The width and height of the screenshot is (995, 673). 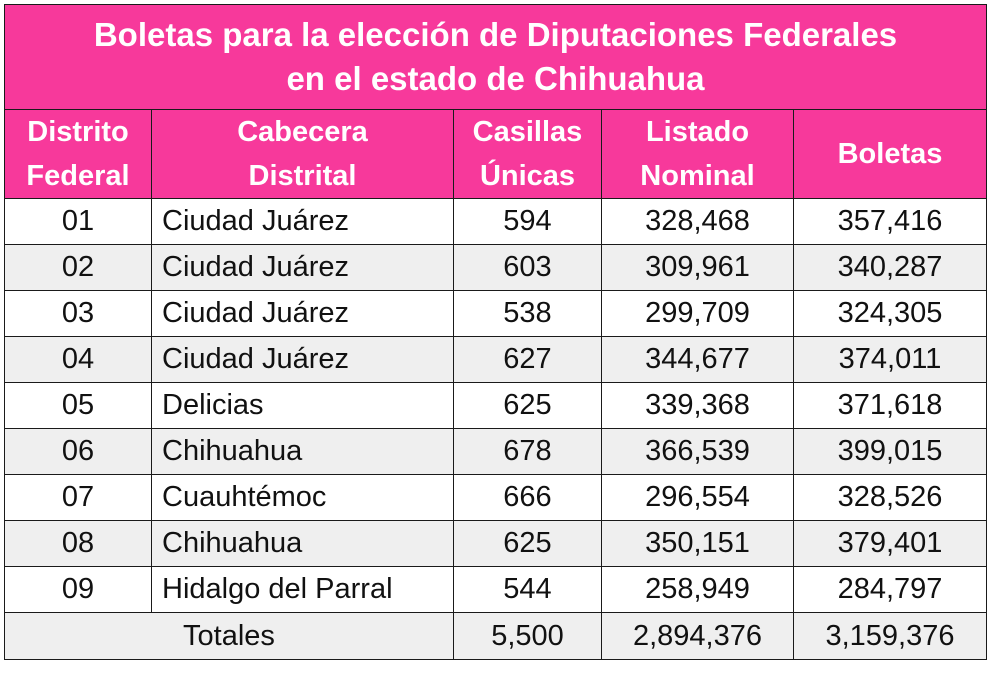 I want to click on cell-listado: 309,961, so click(x=697, y=267).